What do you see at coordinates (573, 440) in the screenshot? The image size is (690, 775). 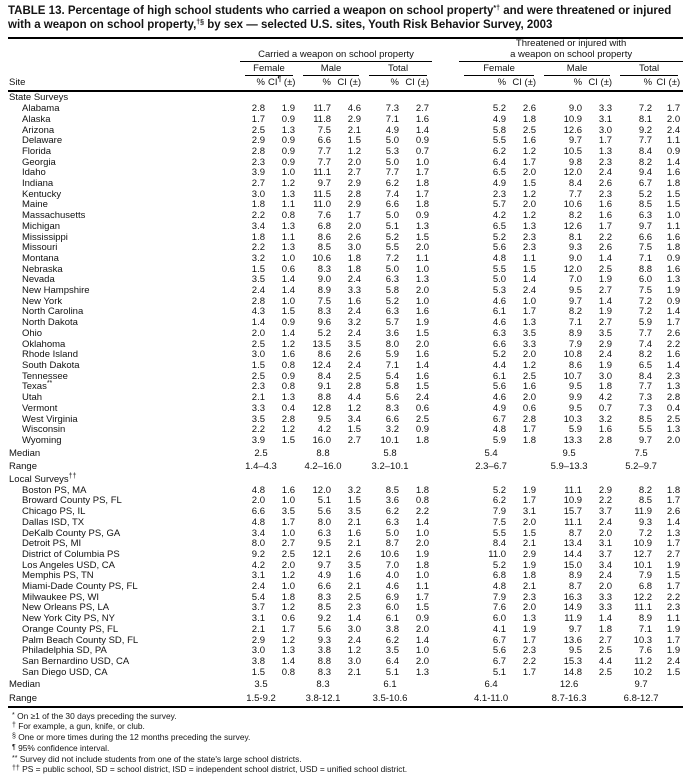 I see `value-cell: 13.3` at bounding box center [573, 440].